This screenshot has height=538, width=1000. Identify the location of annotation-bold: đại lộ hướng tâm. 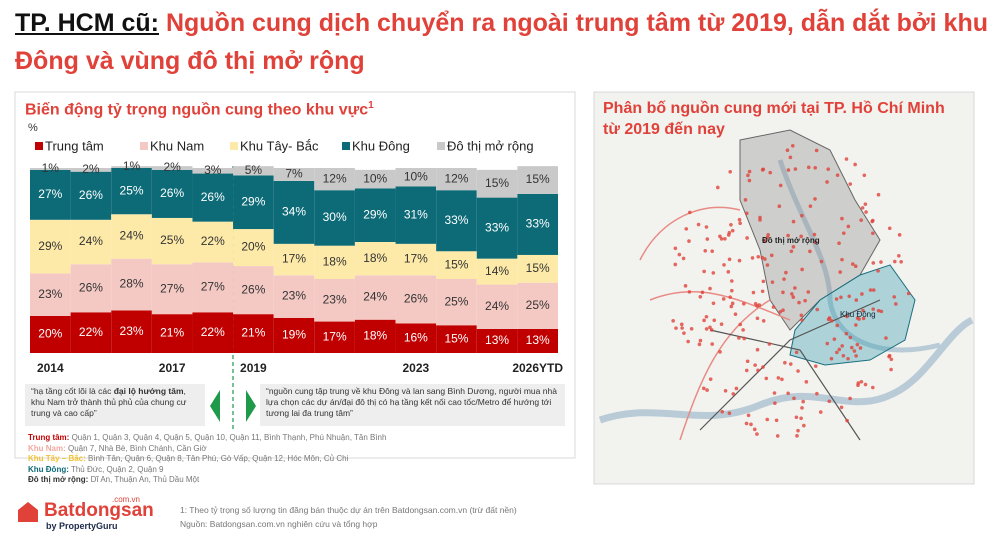
(148, 391).